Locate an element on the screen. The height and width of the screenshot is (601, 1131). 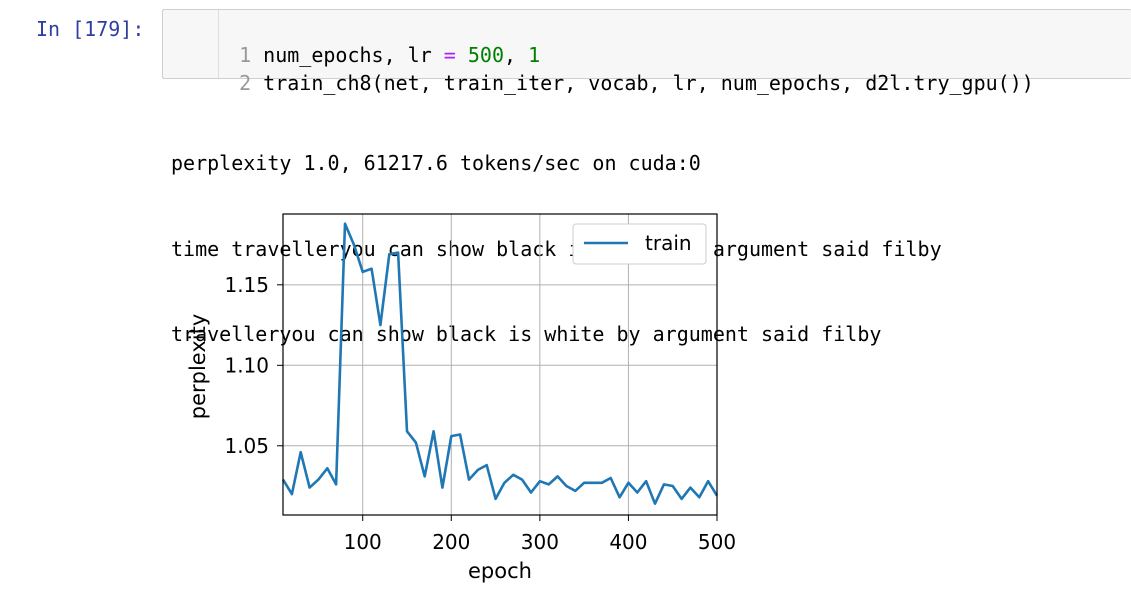
input-prompt: In [179]: is located at coordinates (90, 29).